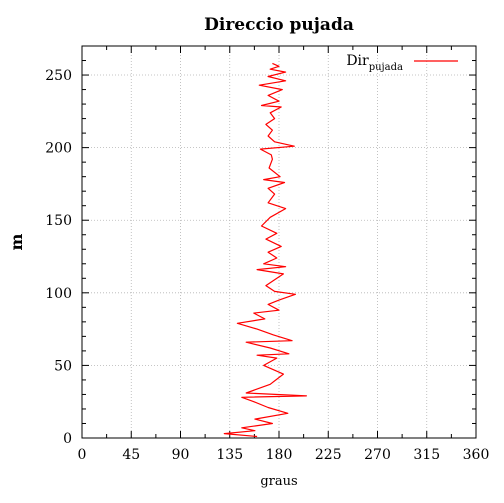 Image resolution: width=504 pixels, height=503 pixels. What do you see at coordinates (426, 455) in the screenshot?
I see `x-tick-label: 315` at bounding box center [426, 455].